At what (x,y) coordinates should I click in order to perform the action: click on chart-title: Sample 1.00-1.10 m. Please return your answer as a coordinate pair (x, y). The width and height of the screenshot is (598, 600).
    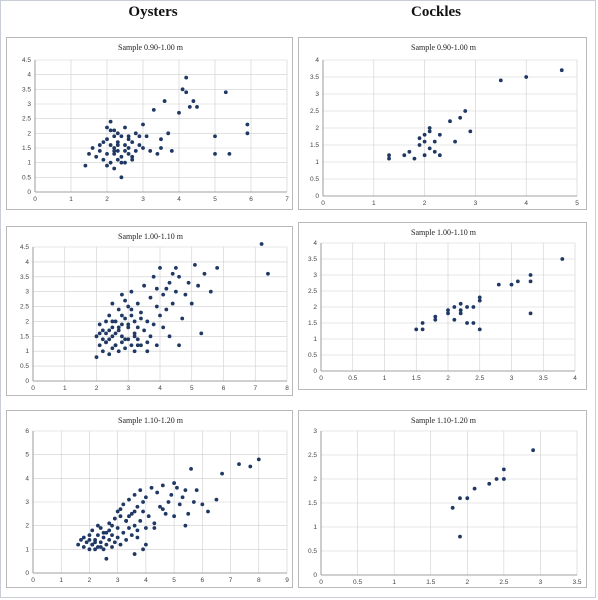
    Looking at the image, I should click on (444, 232).